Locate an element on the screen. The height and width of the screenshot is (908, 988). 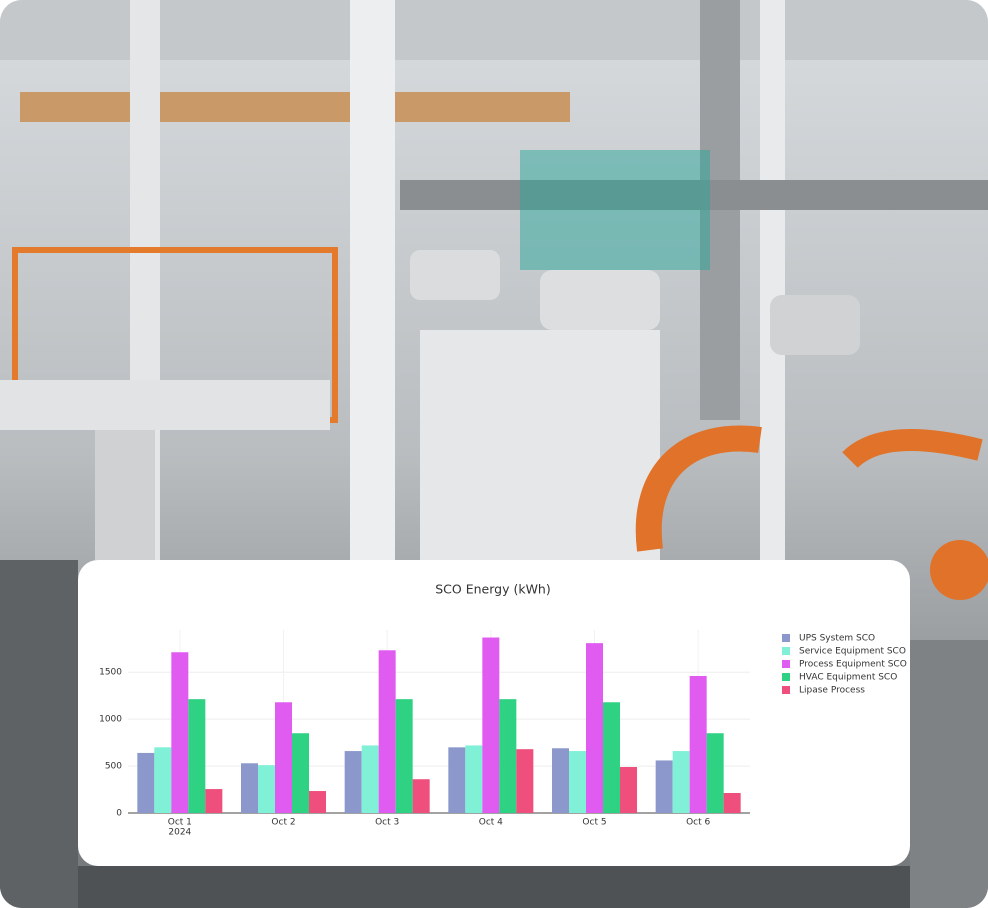
chart-title: SCO Energy (kWh) is located at coordinates (493, 589).